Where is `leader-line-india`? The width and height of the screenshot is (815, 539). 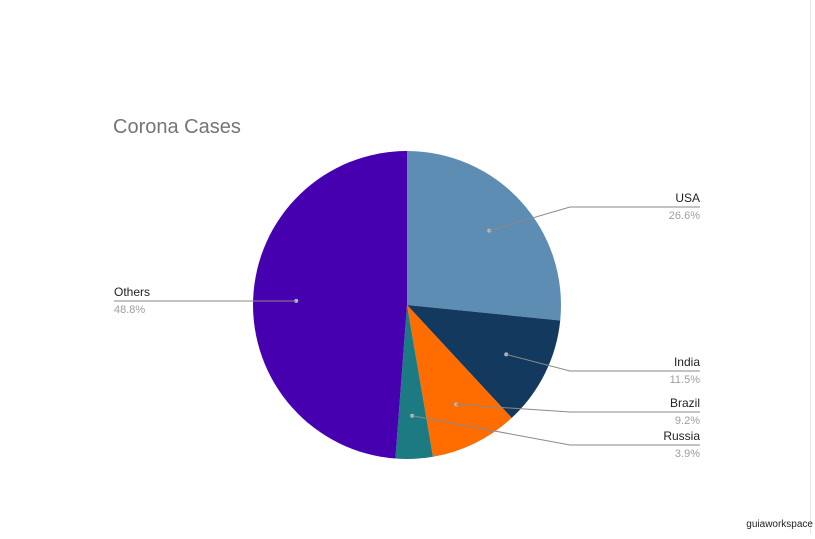 leader-line-india is located at coordinates (603, 362).